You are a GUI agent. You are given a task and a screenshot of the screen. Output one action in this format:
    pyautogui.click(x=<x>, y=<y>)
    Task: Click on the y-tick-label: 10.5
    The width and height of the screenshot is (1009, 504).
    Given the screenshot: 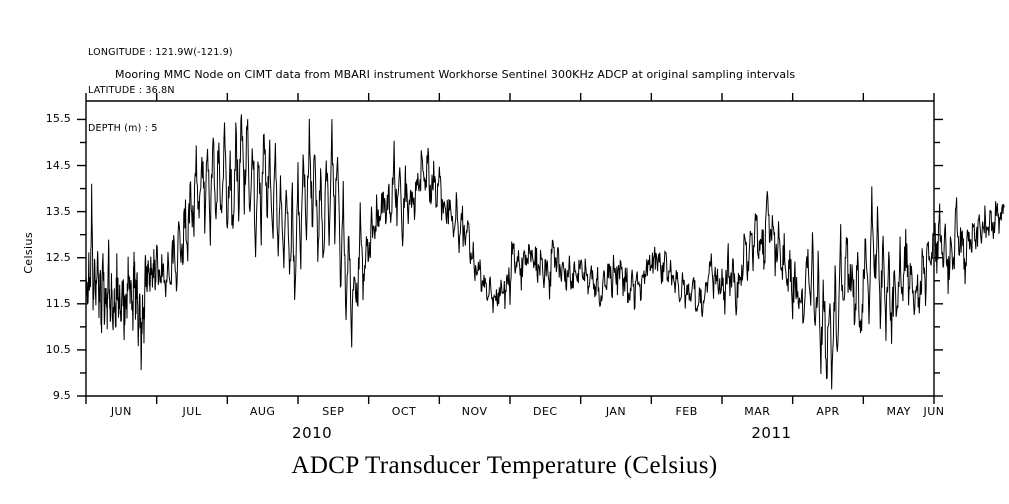 What is the action you would take?
    pyautogui.click(x=58, y=349)
    